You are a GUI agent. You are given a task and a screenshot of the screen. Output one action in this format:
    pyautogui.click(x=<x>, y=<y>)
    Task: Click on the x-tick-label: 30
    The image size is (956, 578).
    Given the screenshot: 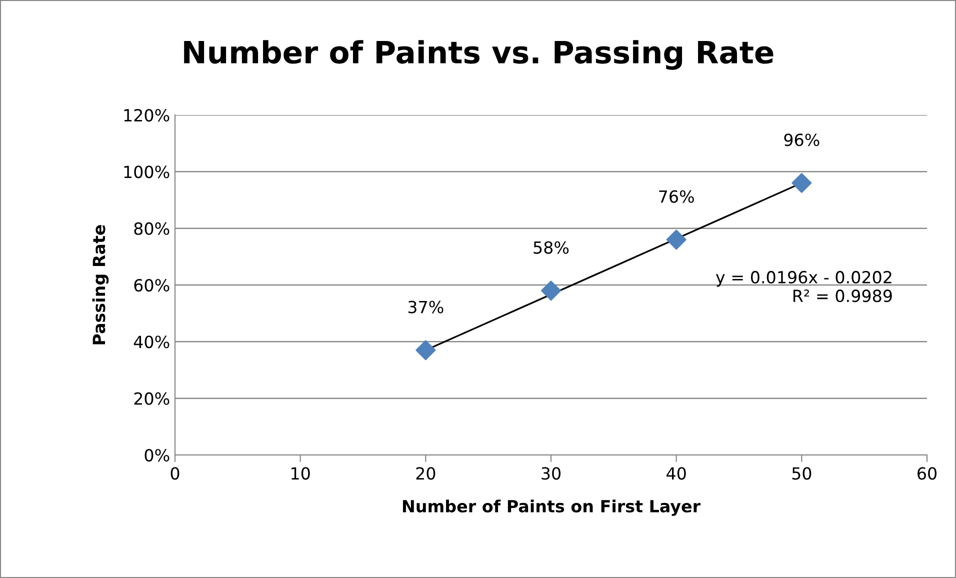 What is the action you would take?
    pyautogui.click(x=551, y=473)
    